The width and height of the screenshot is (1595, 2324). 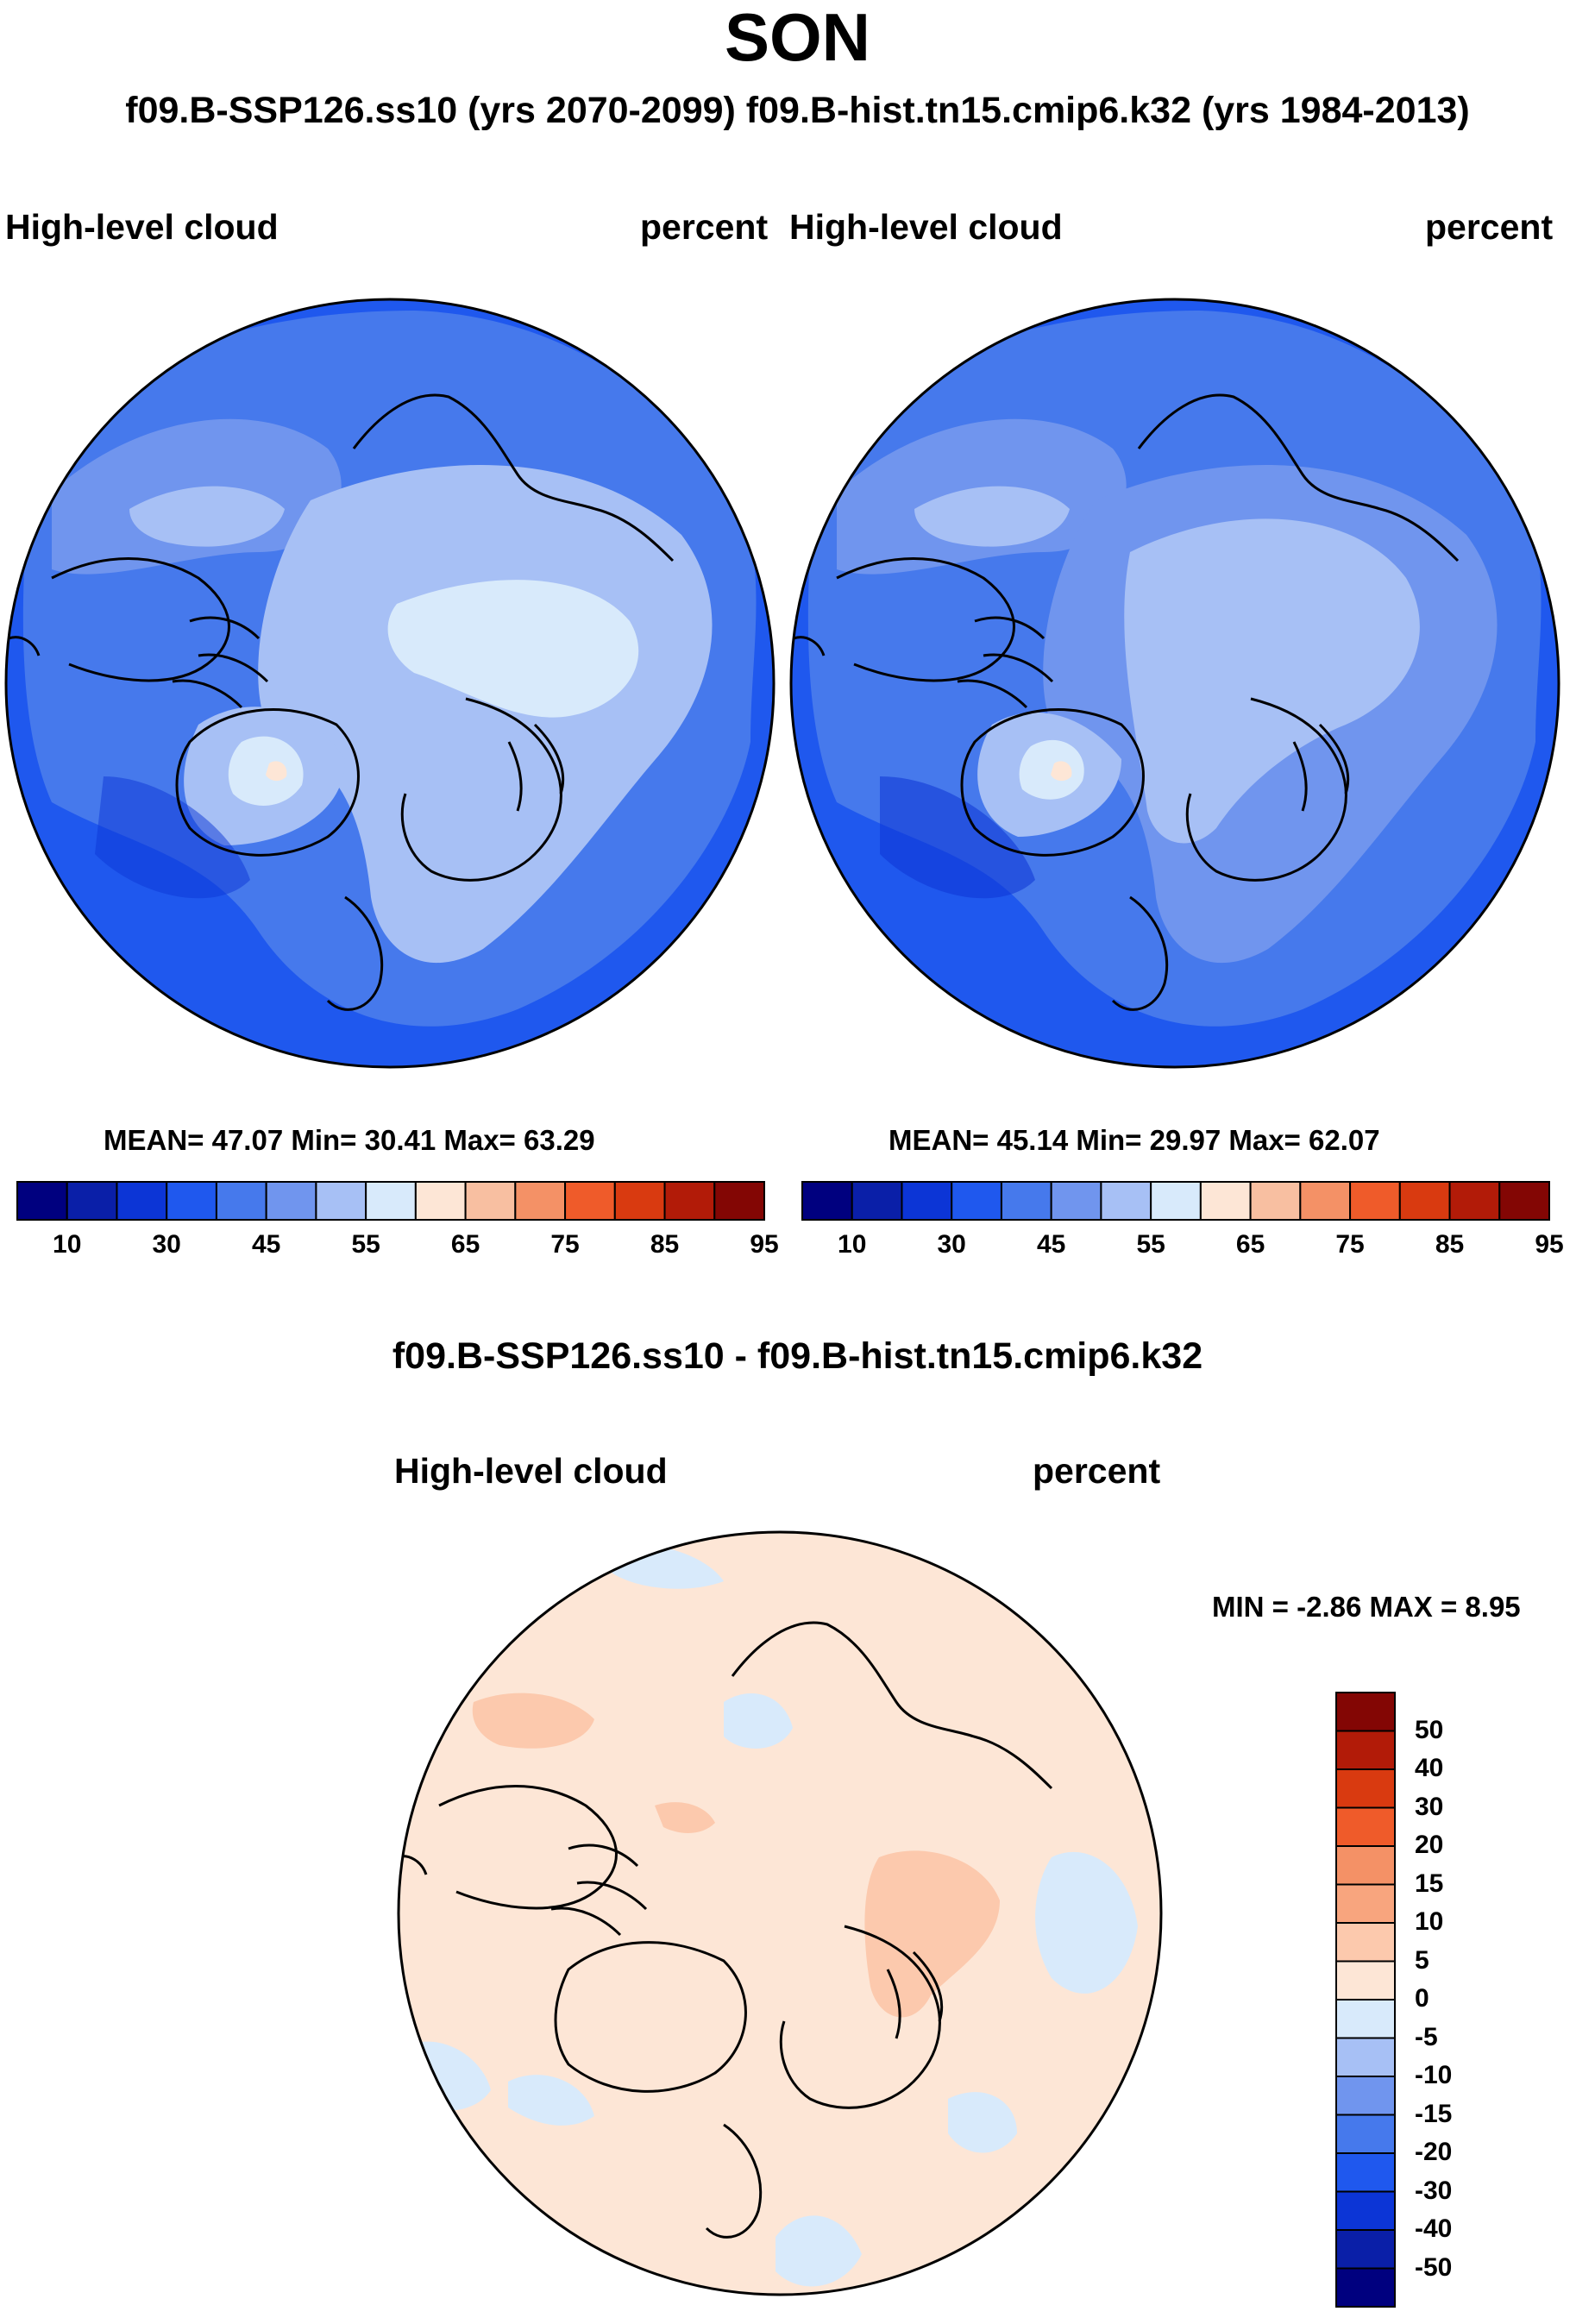 I want to click on colorbar-tick-label: -5, so click(x=1426, y=2037).